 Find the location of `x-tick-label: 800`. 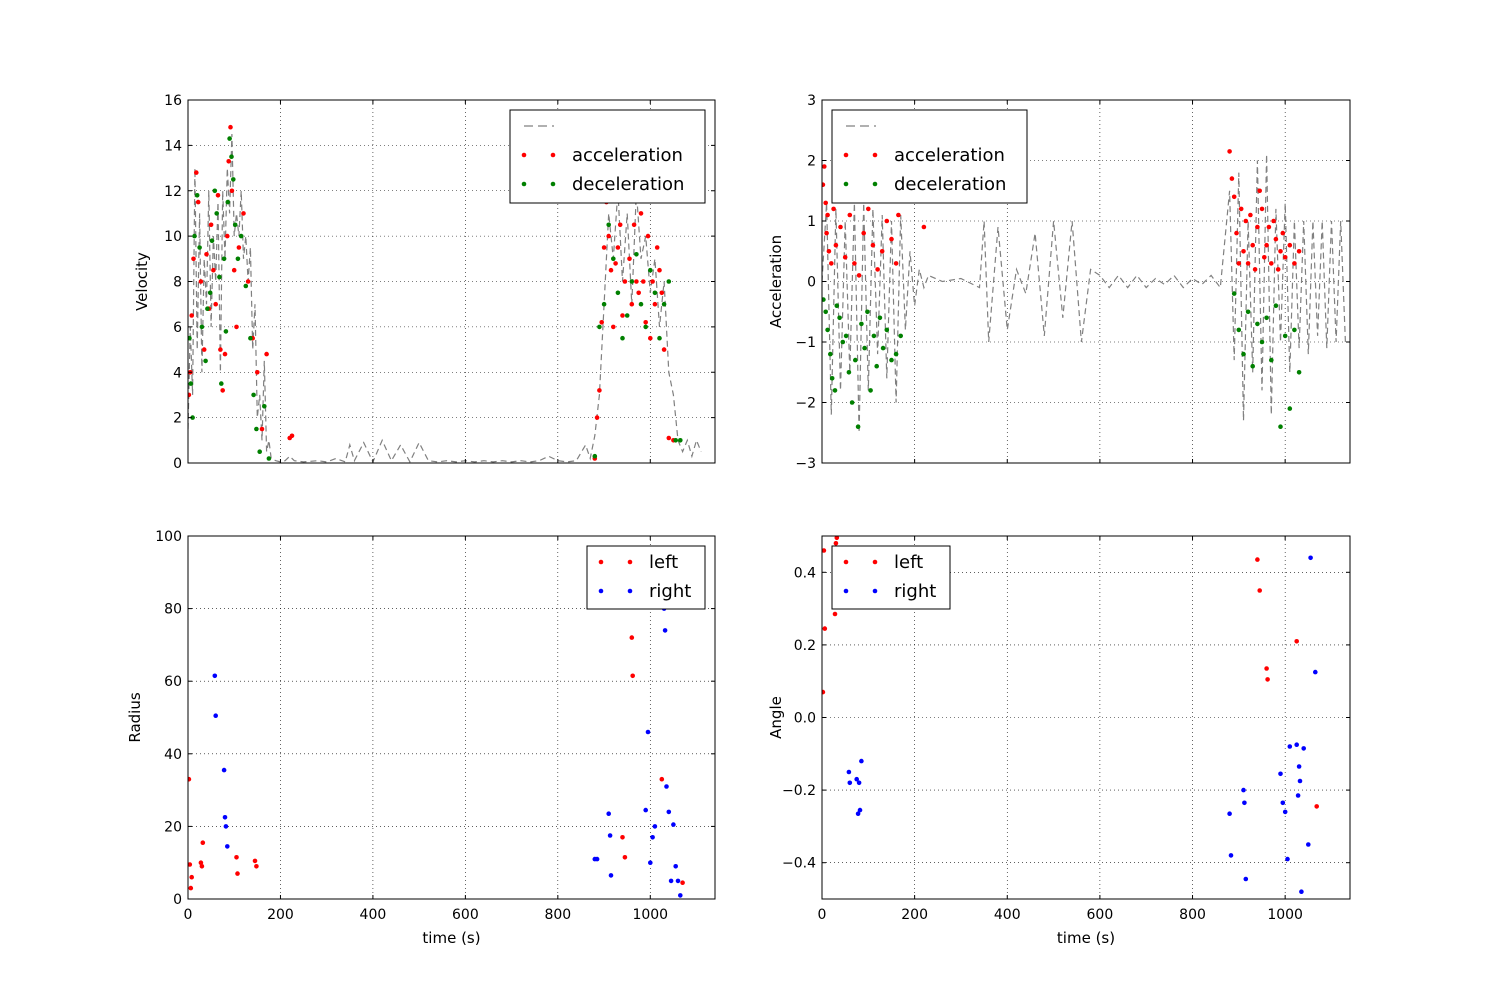

x-tick-label: 800 is located at coordinates (1192, 915).